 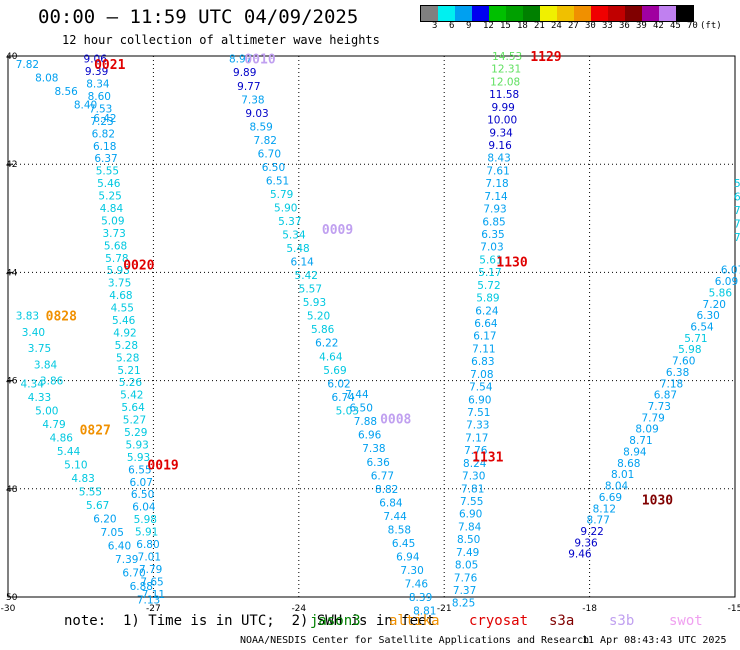 I want to click on swh-value: 5.34, so click(x=294, y=236).